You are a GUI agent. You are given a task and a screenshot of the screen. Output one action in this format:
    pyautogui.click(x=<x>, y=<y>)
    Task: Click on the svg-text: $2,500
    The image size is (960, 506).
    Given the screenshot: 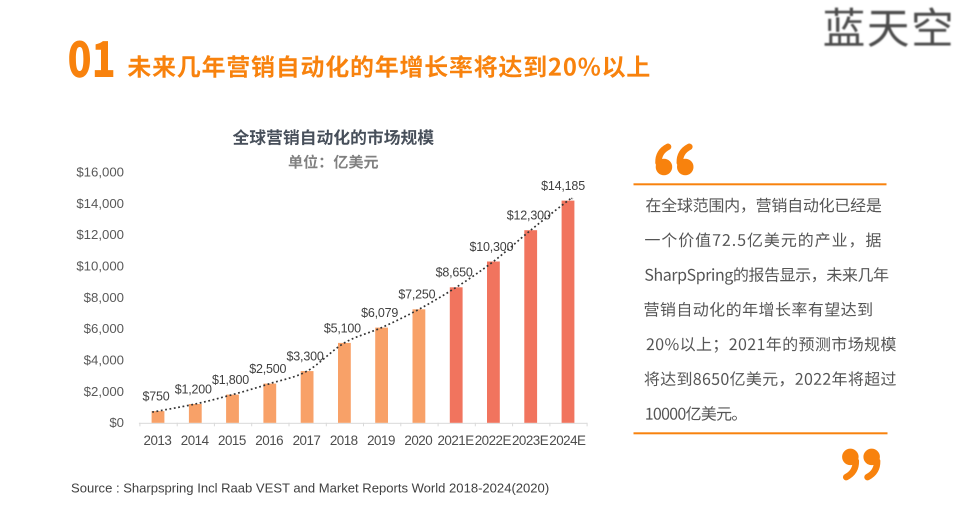 What is the action you would take?
    pyautogui.click(x=267, y=369)
    